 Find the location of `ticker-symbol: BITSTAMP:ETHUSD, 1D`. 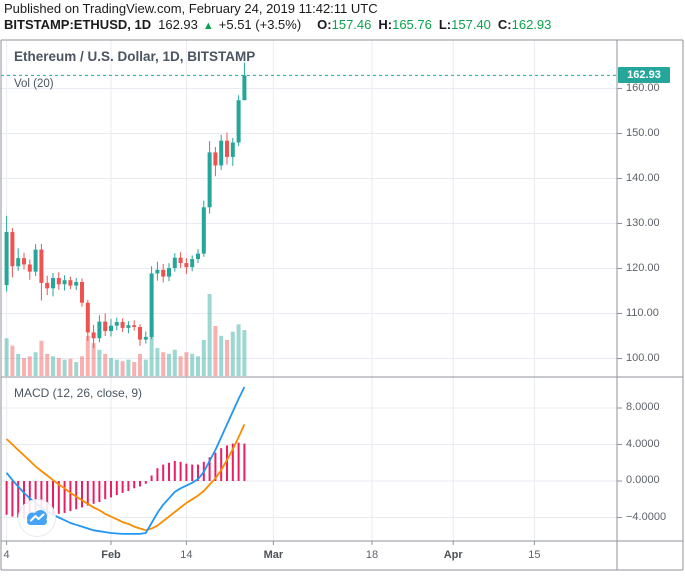

ticker-symbol: BITSTAMP:ETHUSD, 1D is located at coordinates (78, 24).